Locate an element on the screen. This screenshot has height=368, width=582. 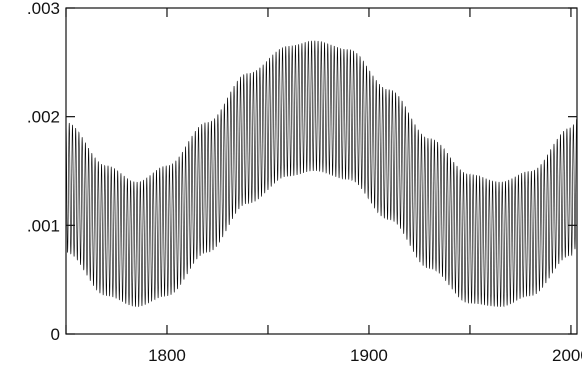
x-tick-label: 1900 is located at coordinates (369, 355).